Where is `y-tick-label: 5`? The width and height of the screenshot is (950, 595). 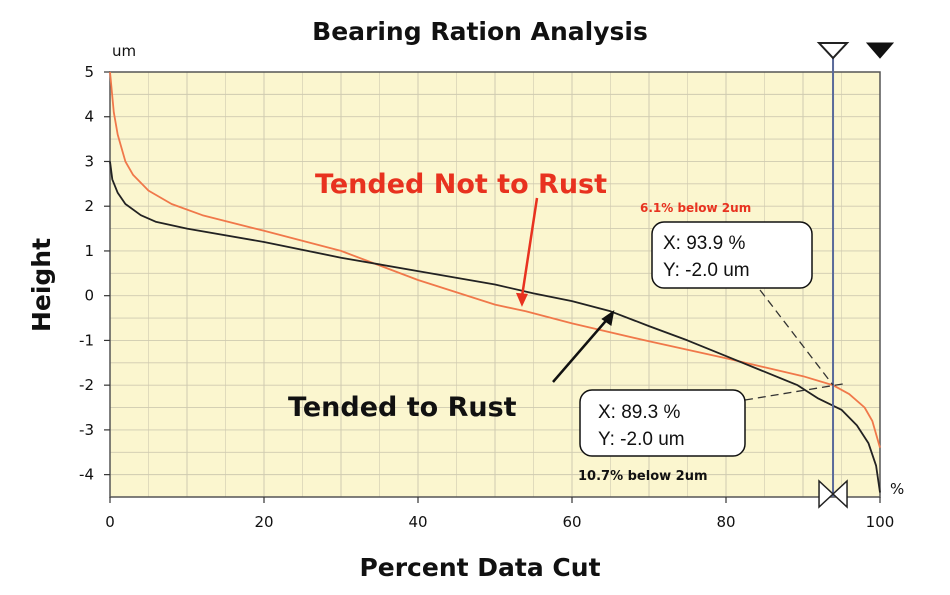
y-tick-label: 5 is located at coordinates (89, 72).